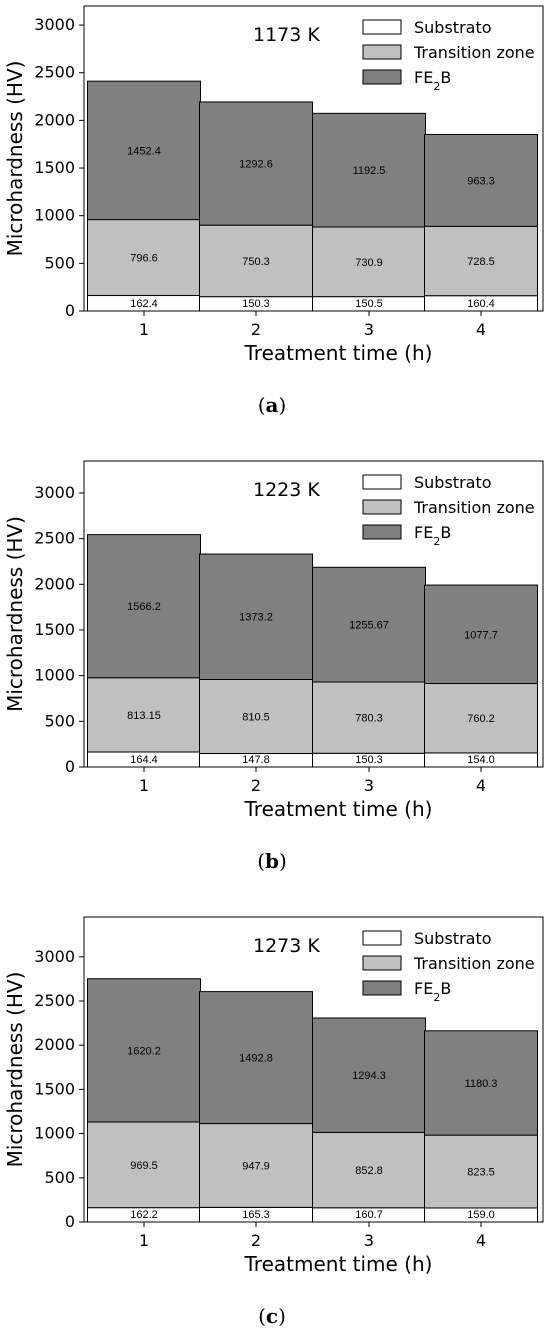  I want to click on data-label: 813.15, so click(144, 716).